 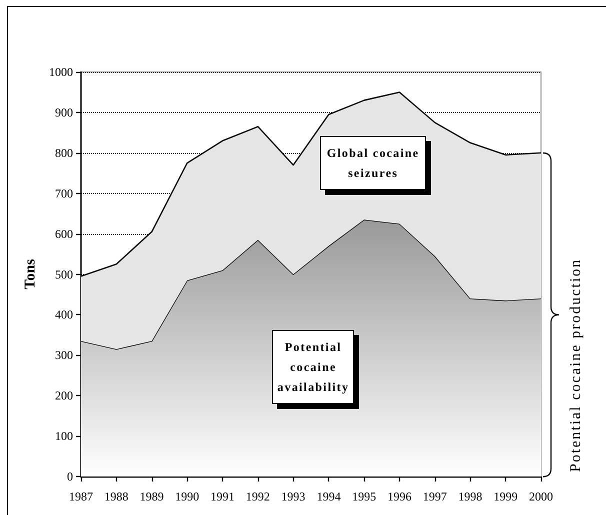 What do you see at coordinates (152, 497) in the screenshot?
I see `x-tick-label: 1989` at bounding box center [152, 497].